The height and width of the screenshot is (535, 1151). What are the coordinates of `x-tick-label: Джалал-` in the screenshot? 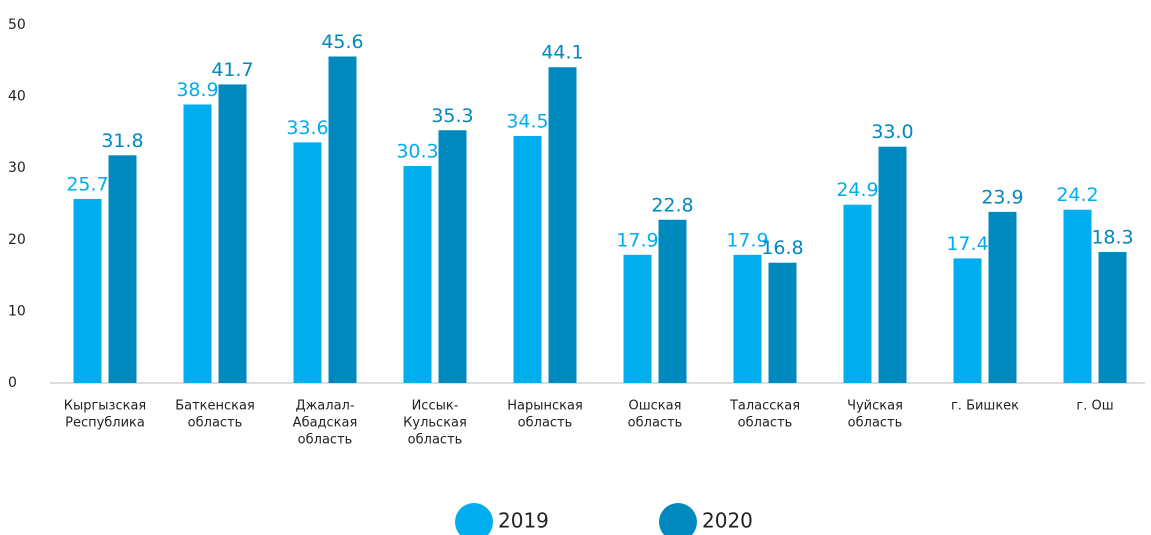 It's located at (324, 406).